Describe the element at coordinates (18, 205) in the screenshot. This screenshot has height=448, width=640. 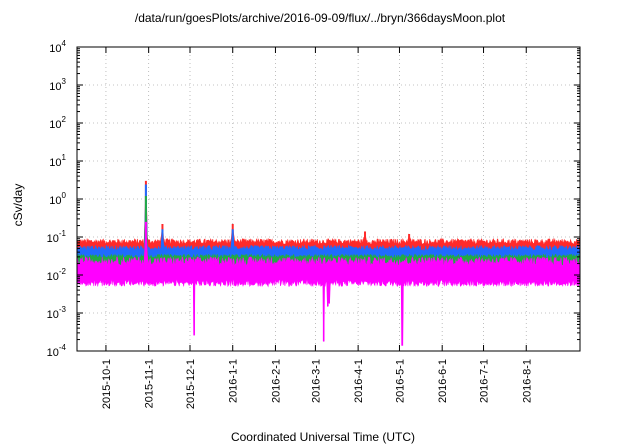
I see `y-axis-label: cSv/day` at that location.